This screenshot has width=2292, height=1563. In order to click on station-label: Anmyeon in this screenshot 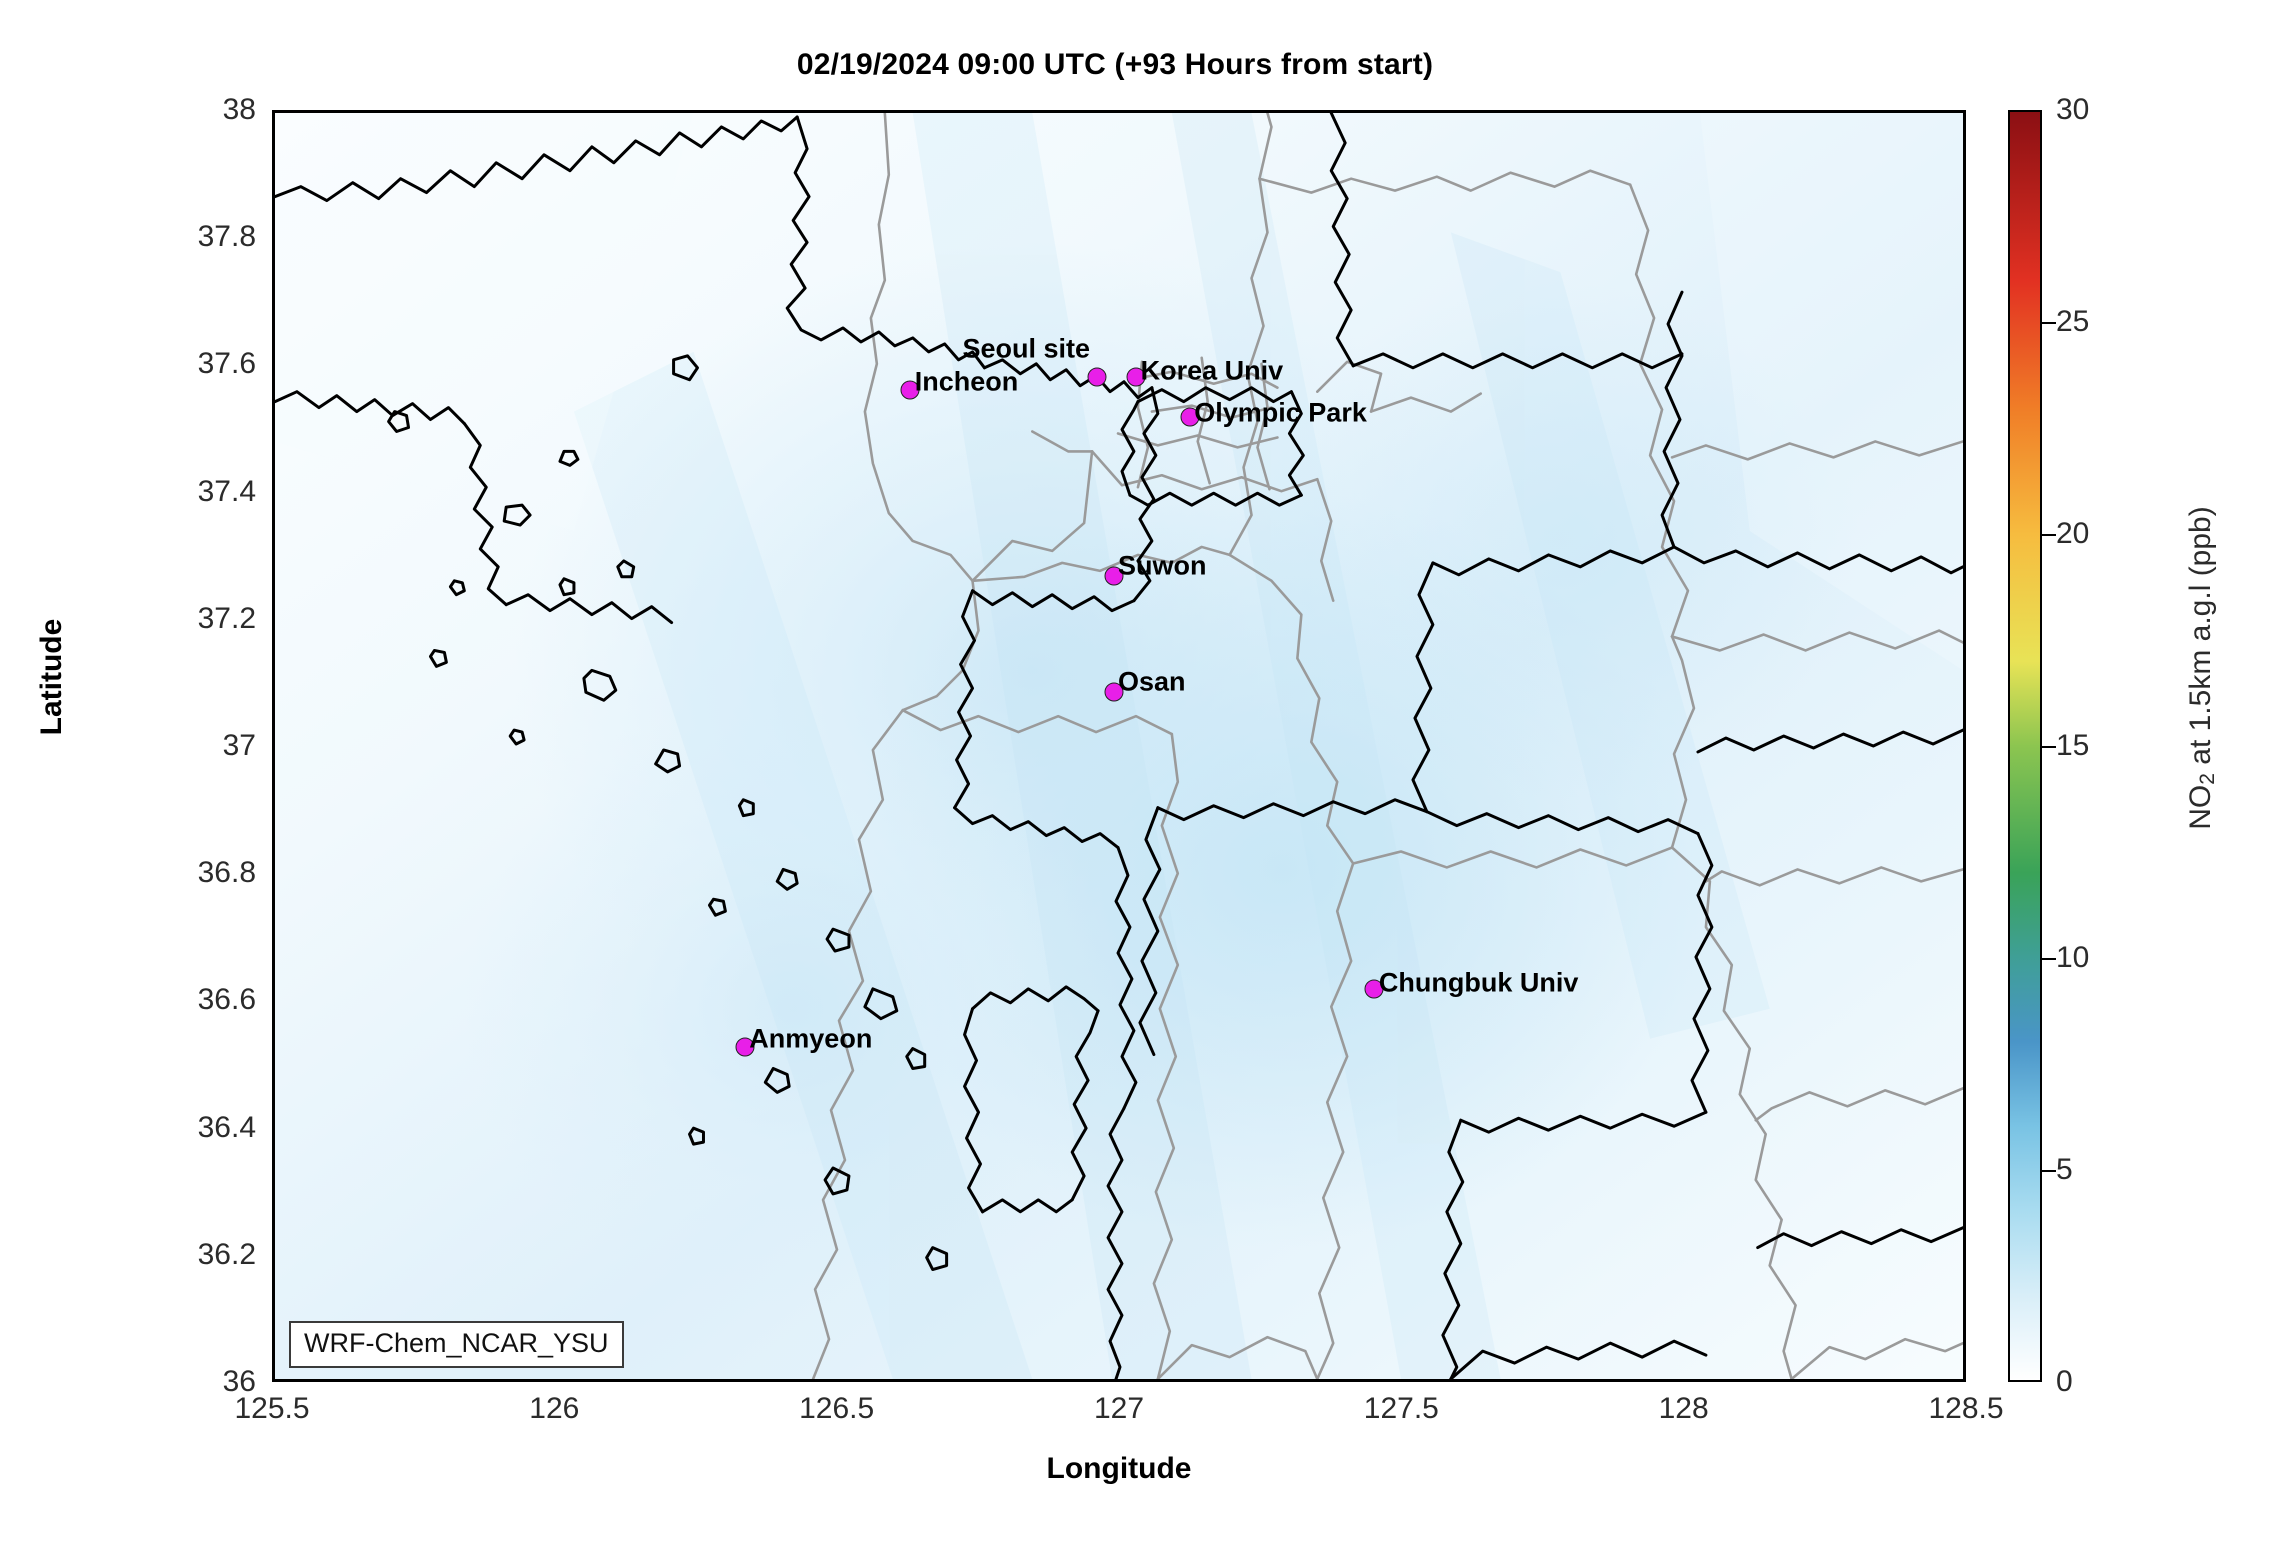, I will do `click(811, 1038)`.